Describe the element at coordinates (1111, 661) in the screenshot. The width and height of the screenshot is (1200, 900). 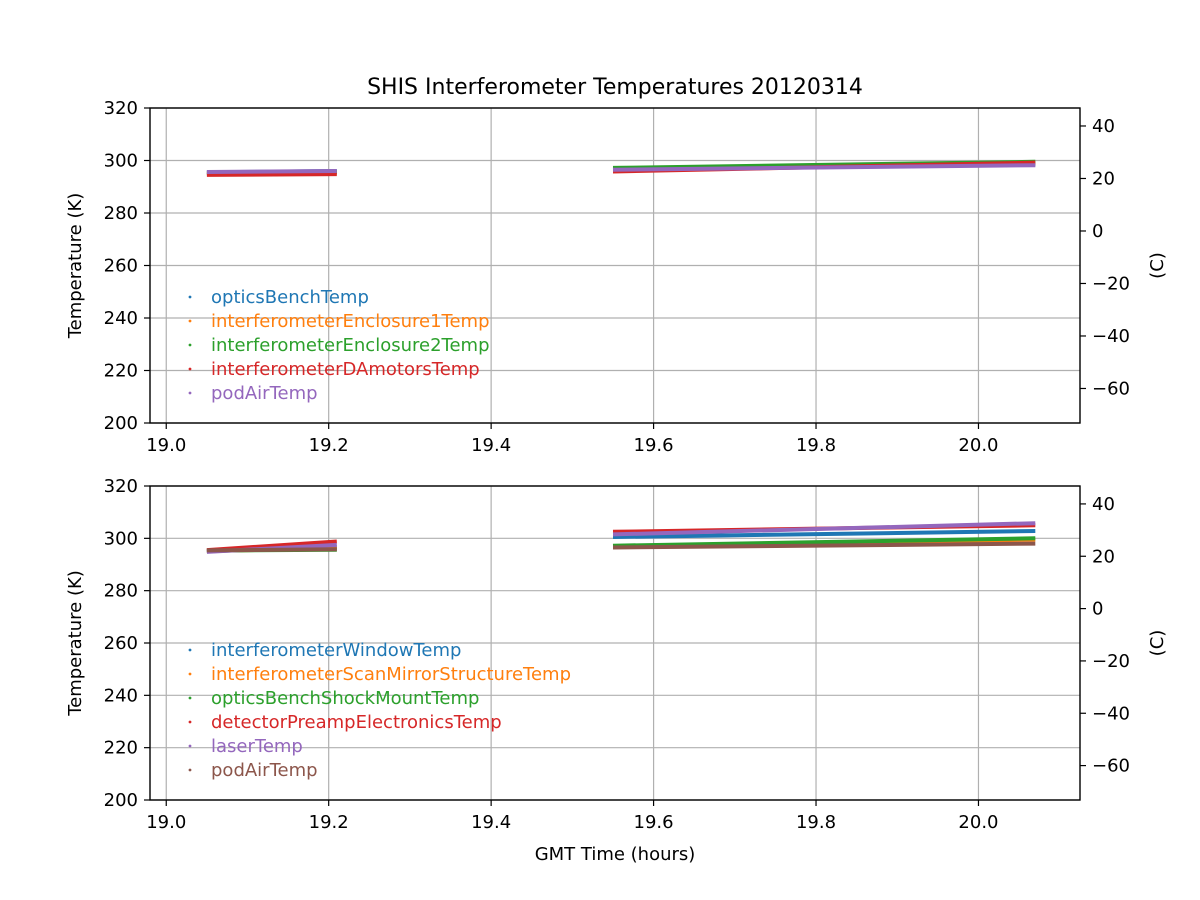
I see `panel-1-right-y-tick-label-2: −20` at that location.